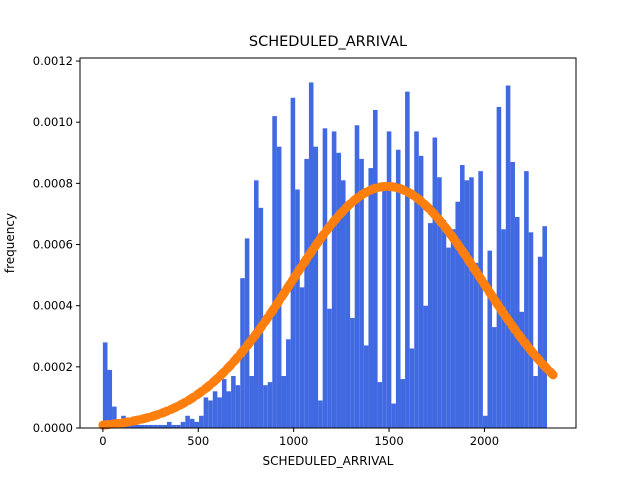  I want to click on y-tick-label: 0.0008, so click(53, 183).